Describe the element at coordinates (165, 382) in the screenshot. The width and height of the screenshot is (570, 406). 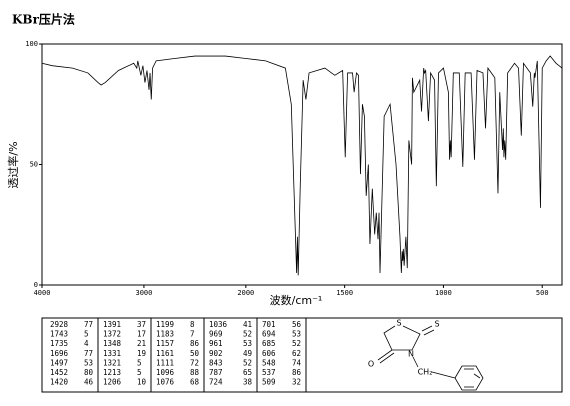
I see `table-cell: 1076` at that location.